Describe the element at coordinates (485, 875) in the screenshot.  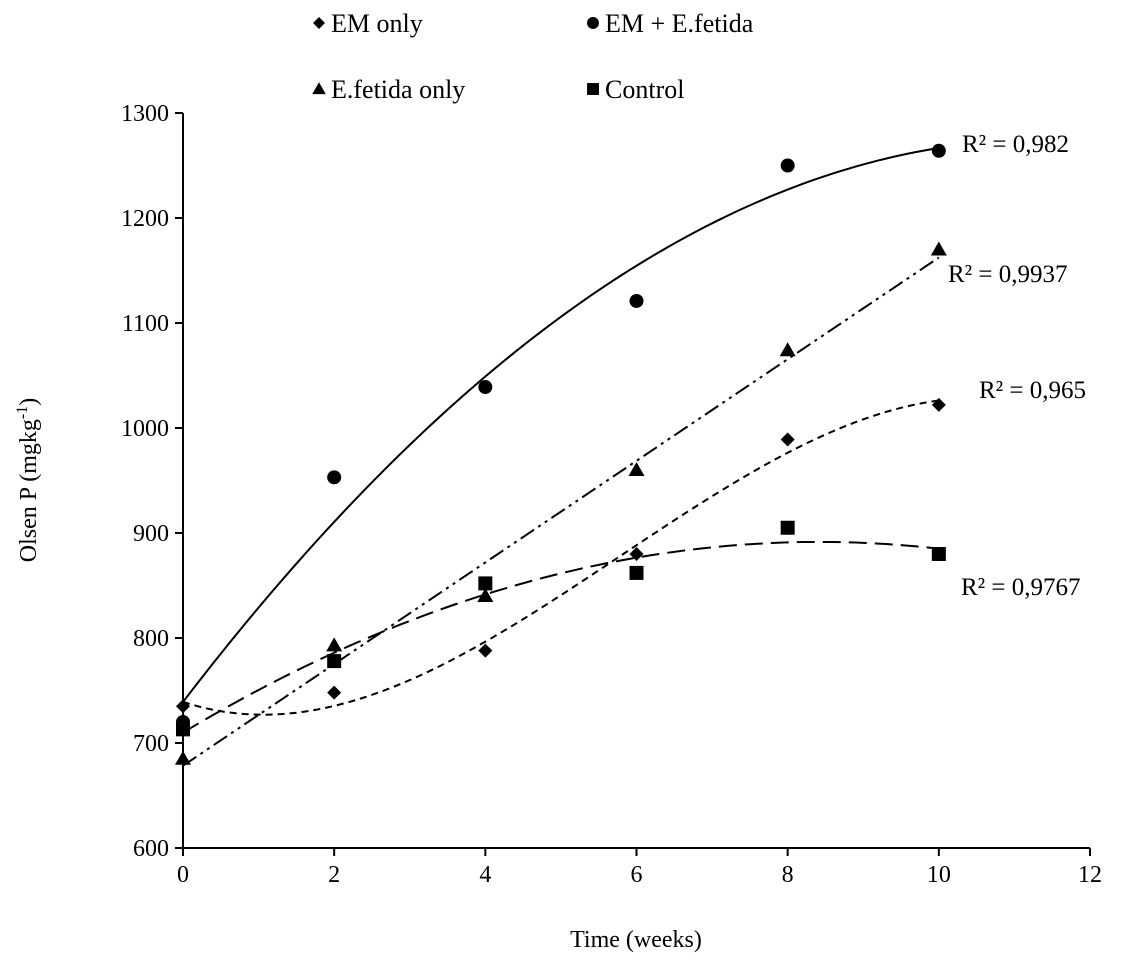
I see `x-tick-label: 4` at that location.